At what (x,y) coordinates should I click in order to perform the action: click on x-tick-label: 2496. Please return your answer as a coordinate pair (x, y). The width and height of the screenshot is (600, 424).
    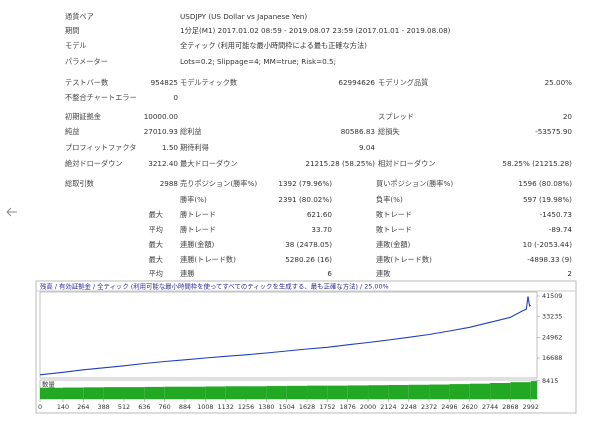
    Looking at the image, I should click on (449, 407).